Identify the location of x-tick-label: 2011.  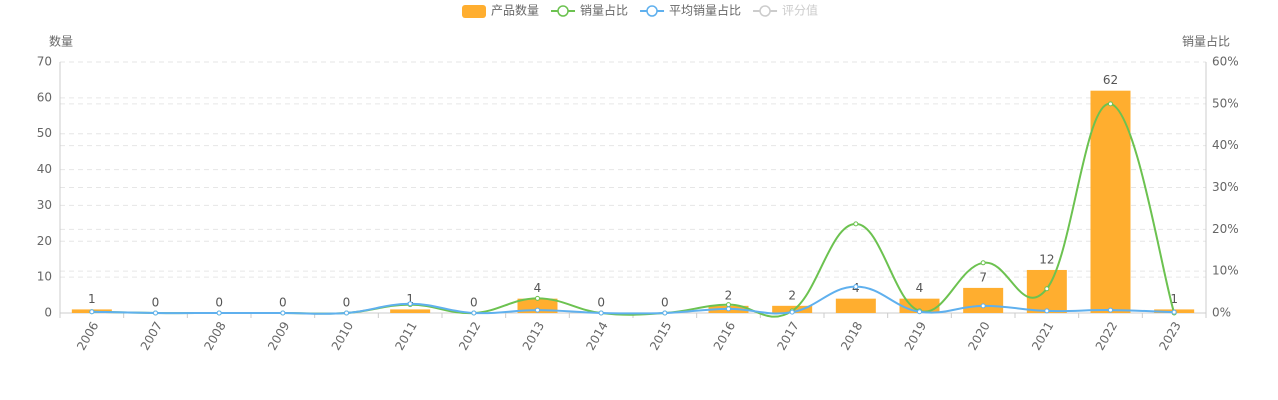
(405, 335).